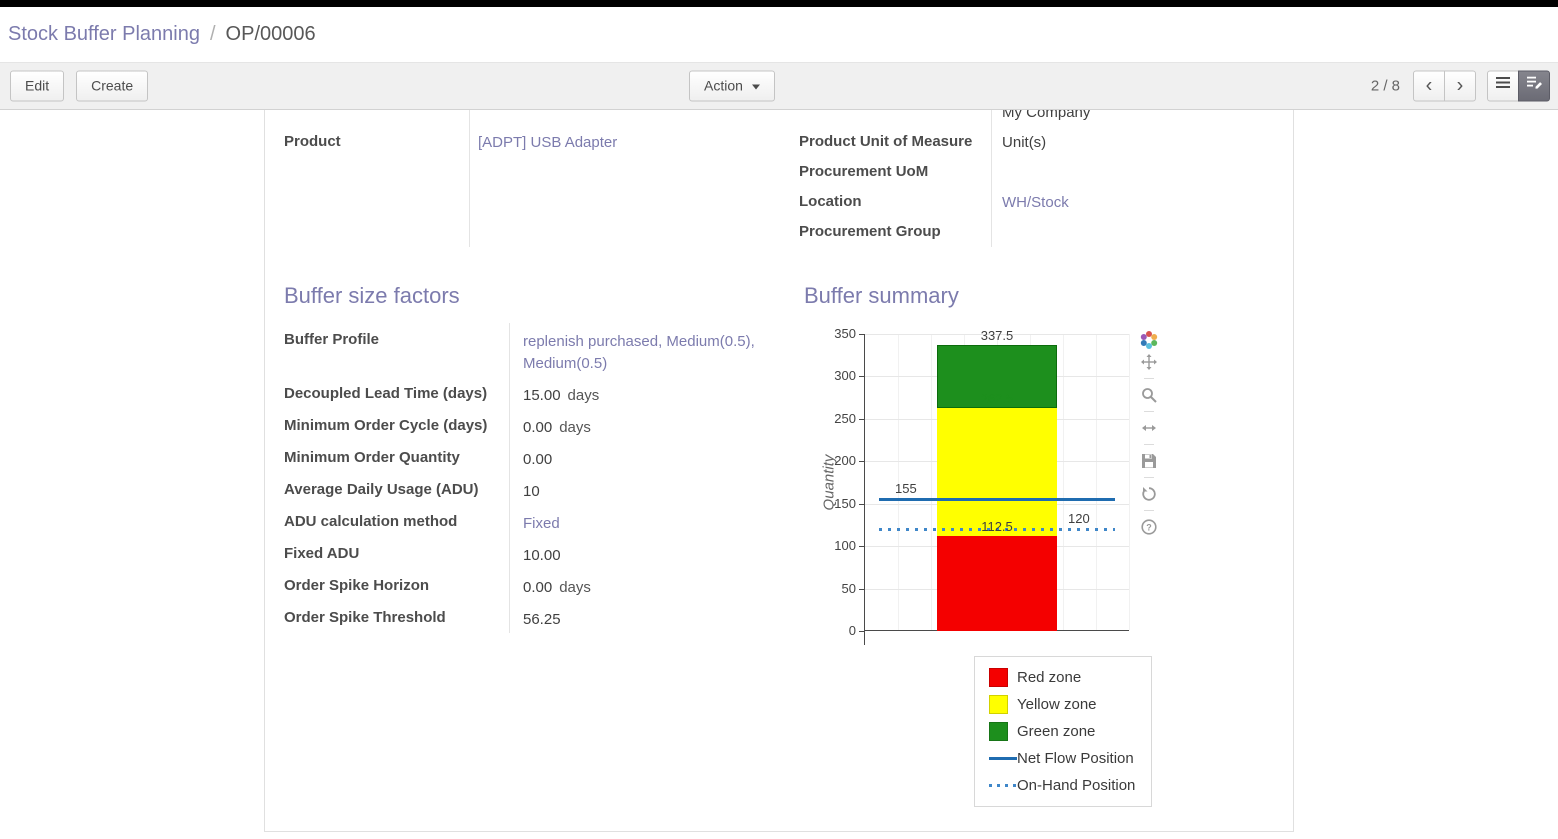 The width and height of the screenshot is (1558, 839). Describe the element at coordinates (1036, 232) in the screenshot. I see `form-row-procurement-group: Procurement Group` at that location.